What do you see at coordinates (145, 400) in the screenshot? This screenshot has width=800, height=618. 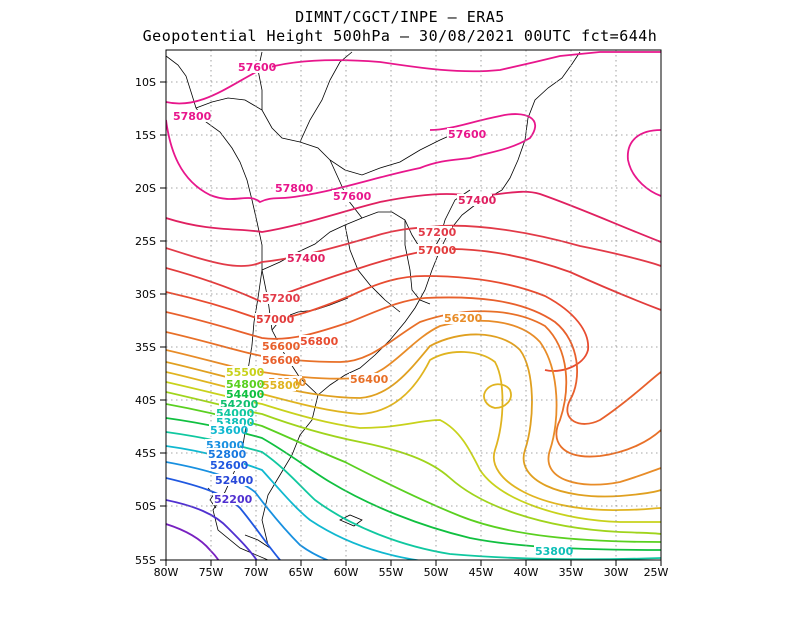 I see `lat-label: 40S` at bounding box center [145, 400].